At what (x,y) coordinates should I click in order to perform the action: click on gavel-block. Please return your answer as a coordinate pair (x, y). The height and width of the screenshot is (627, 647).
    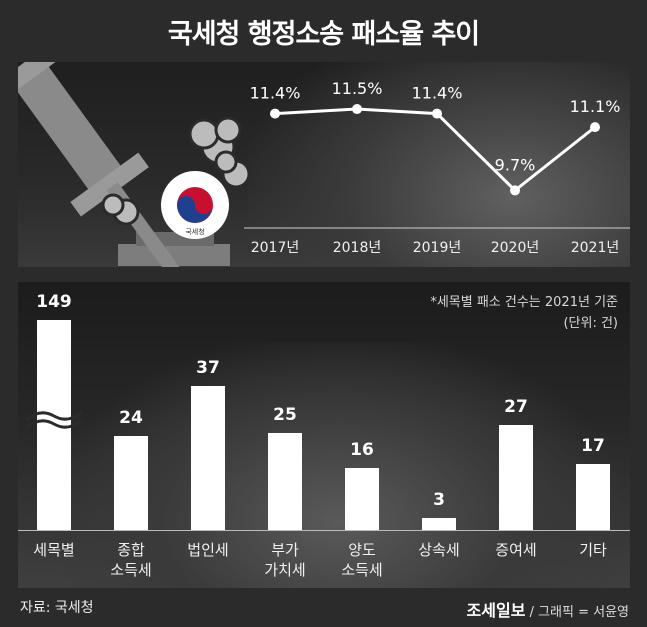
    Looking at the image, I should click on (174, 255).